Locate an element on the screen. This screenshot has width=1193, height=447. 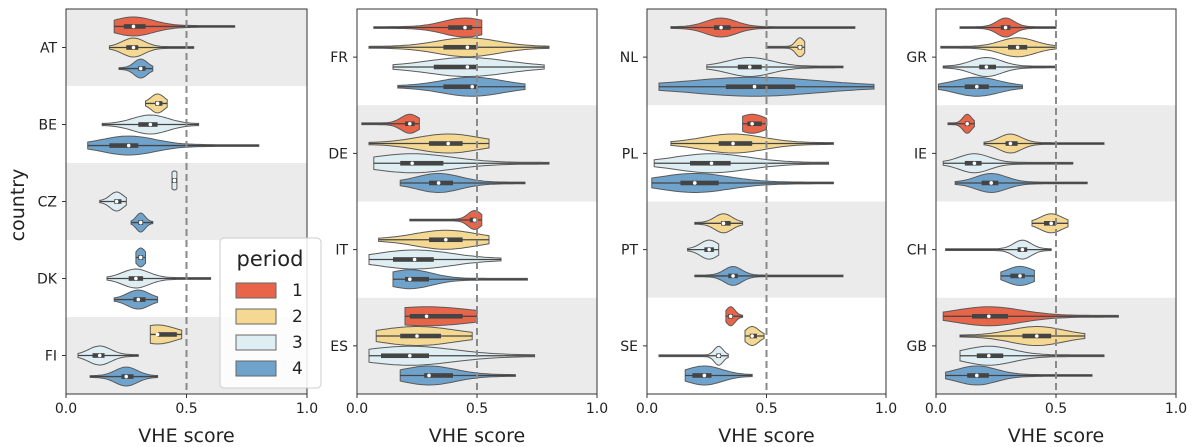
y-tick-label-DK: DK is located at coordinates (47, 280).